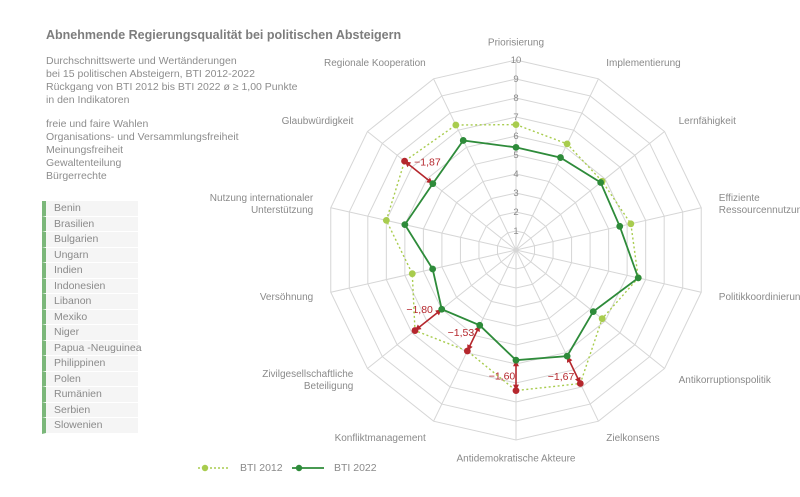 This screenshot has width=800, height=497. I want to click on tick-label: 9, so click(515, 79).